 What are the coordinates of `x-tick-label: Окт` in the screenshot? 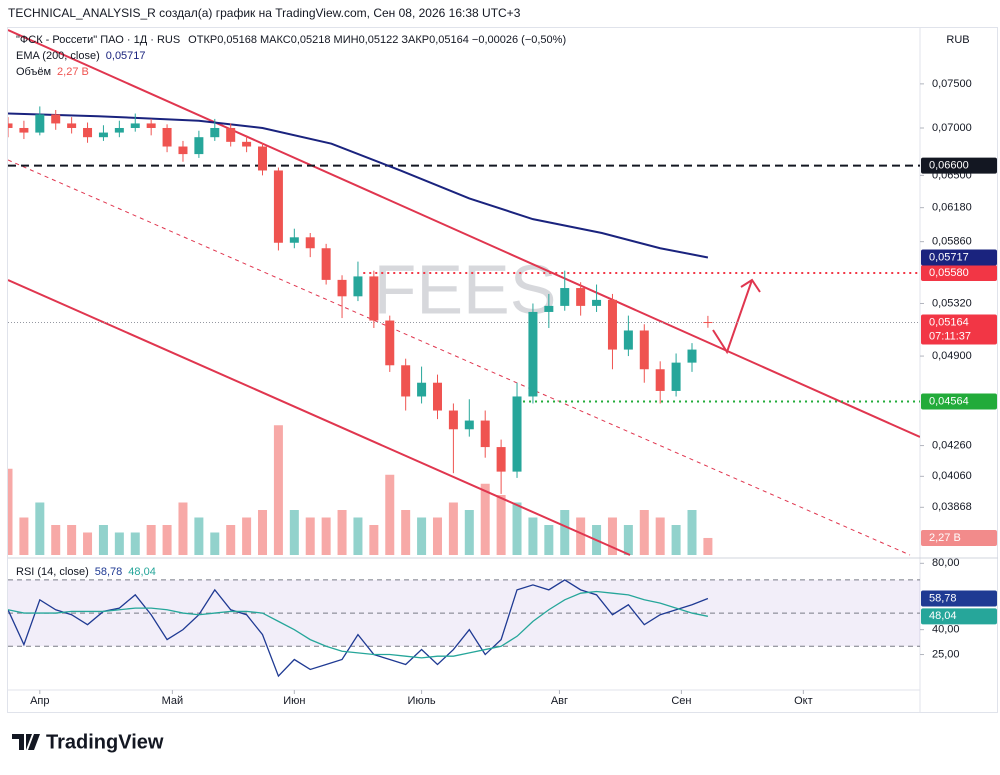 It's located at (803, 701).